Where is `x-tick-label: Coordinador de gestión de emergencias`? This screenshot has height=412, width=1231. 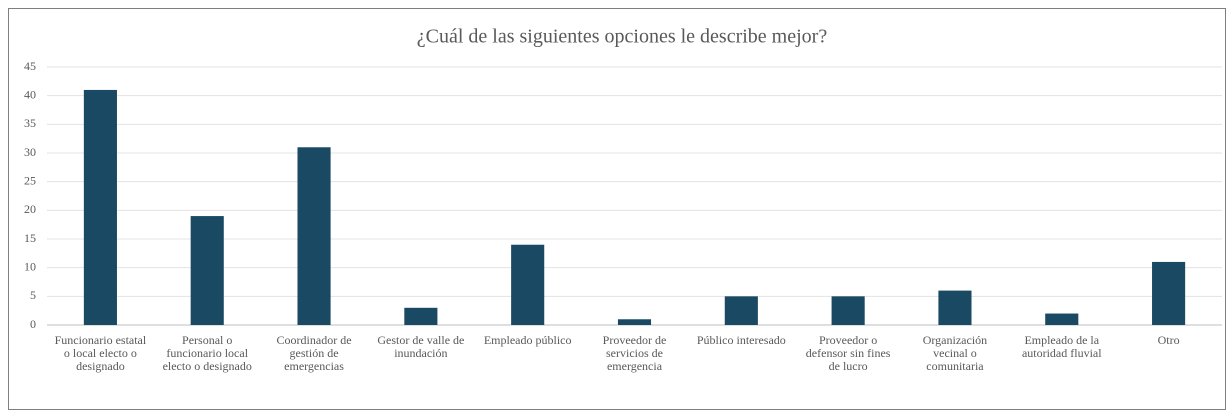 x-tick-label: Coordinador de gestión de emergencias is located at coordinates (314, 353).